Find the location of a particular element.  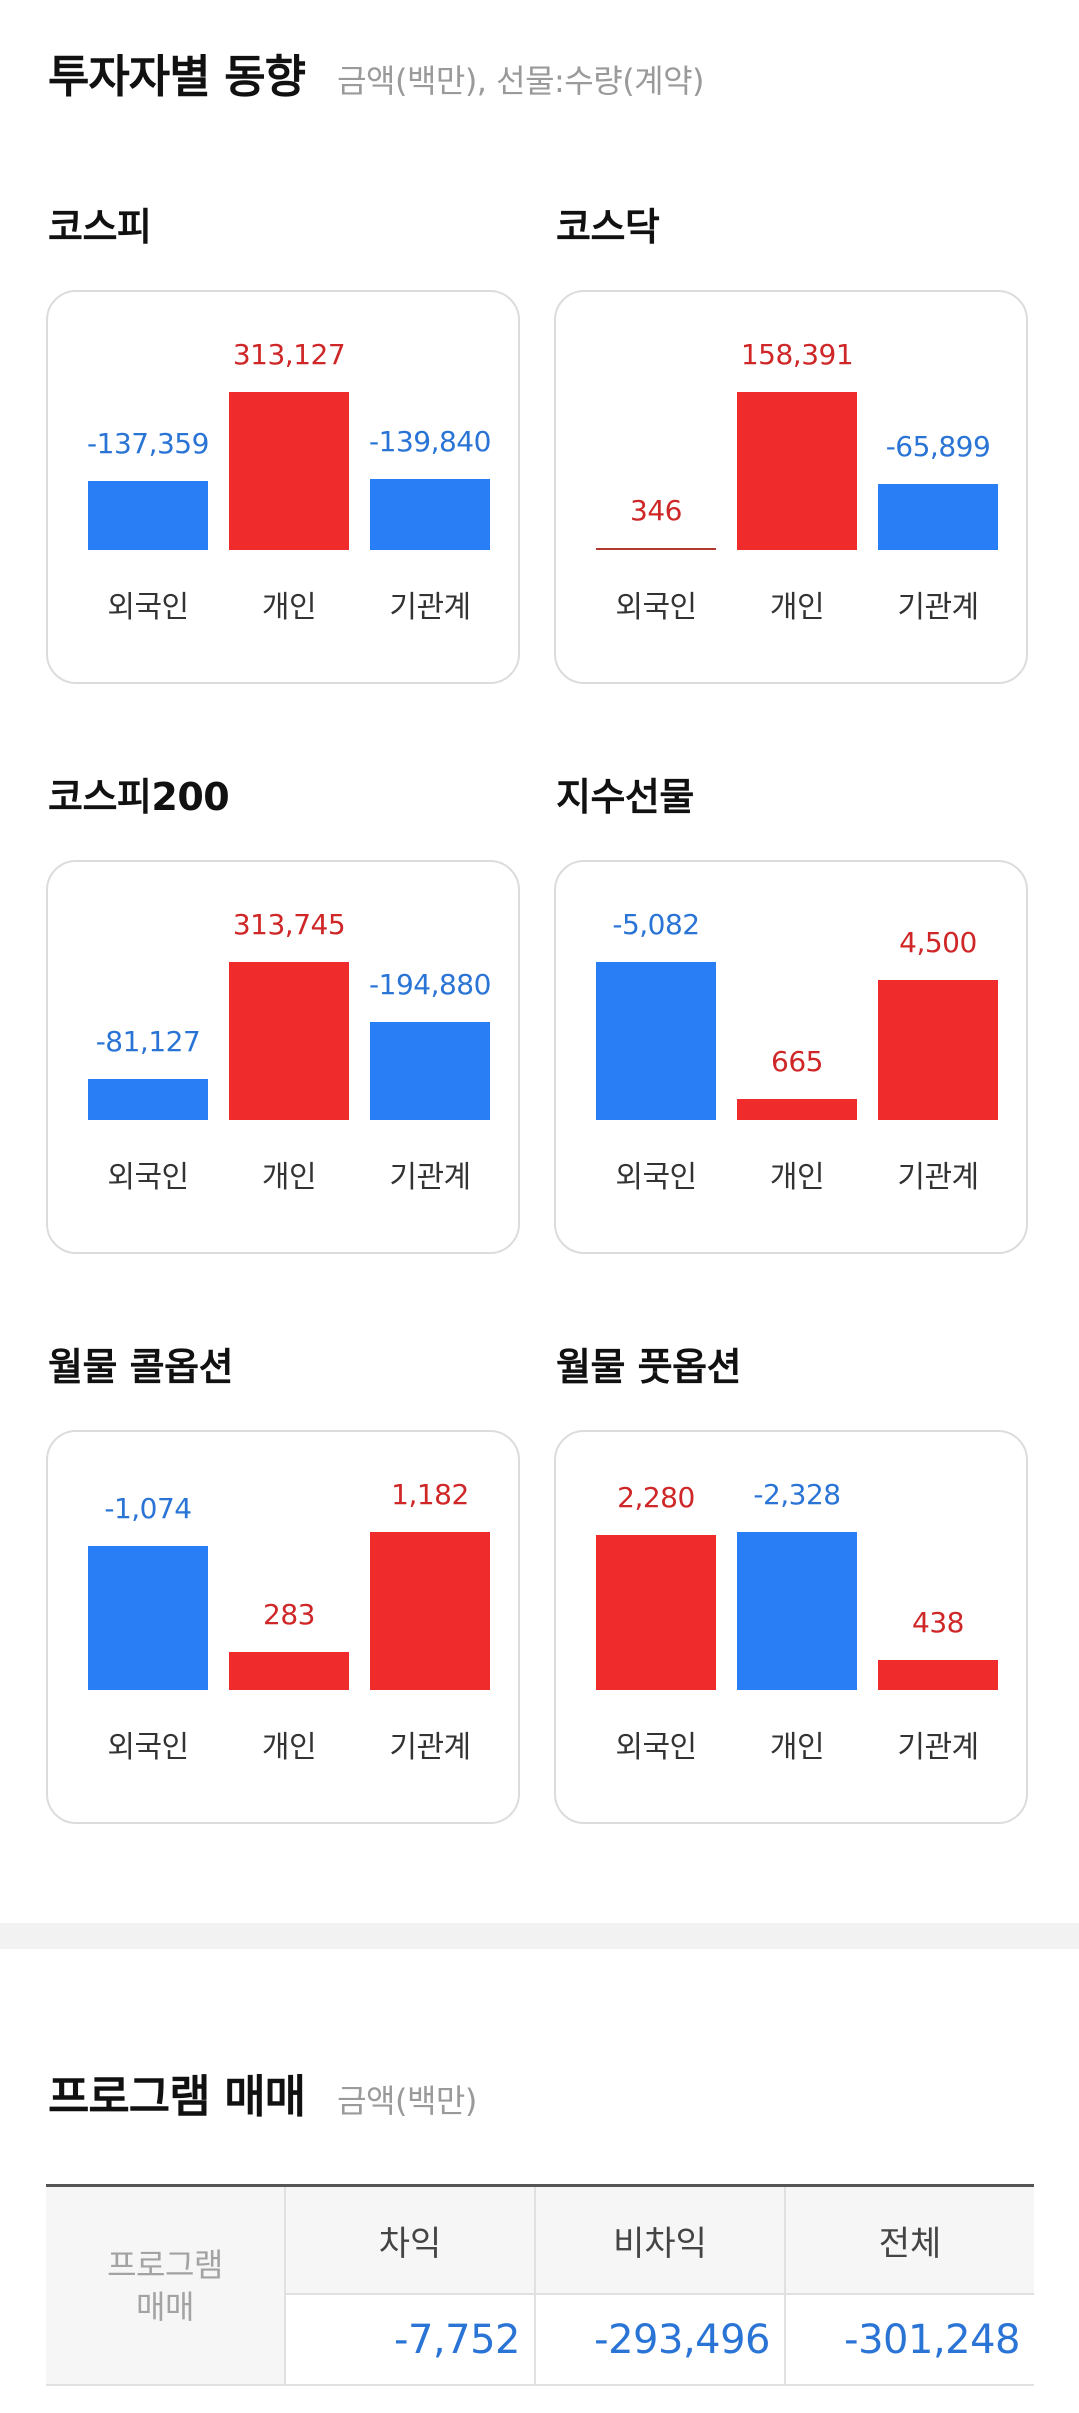

investor-chart-card: -81,127 외국인 313,745 개인 -194,880 기관계 is located at coordinates (283, 1057).